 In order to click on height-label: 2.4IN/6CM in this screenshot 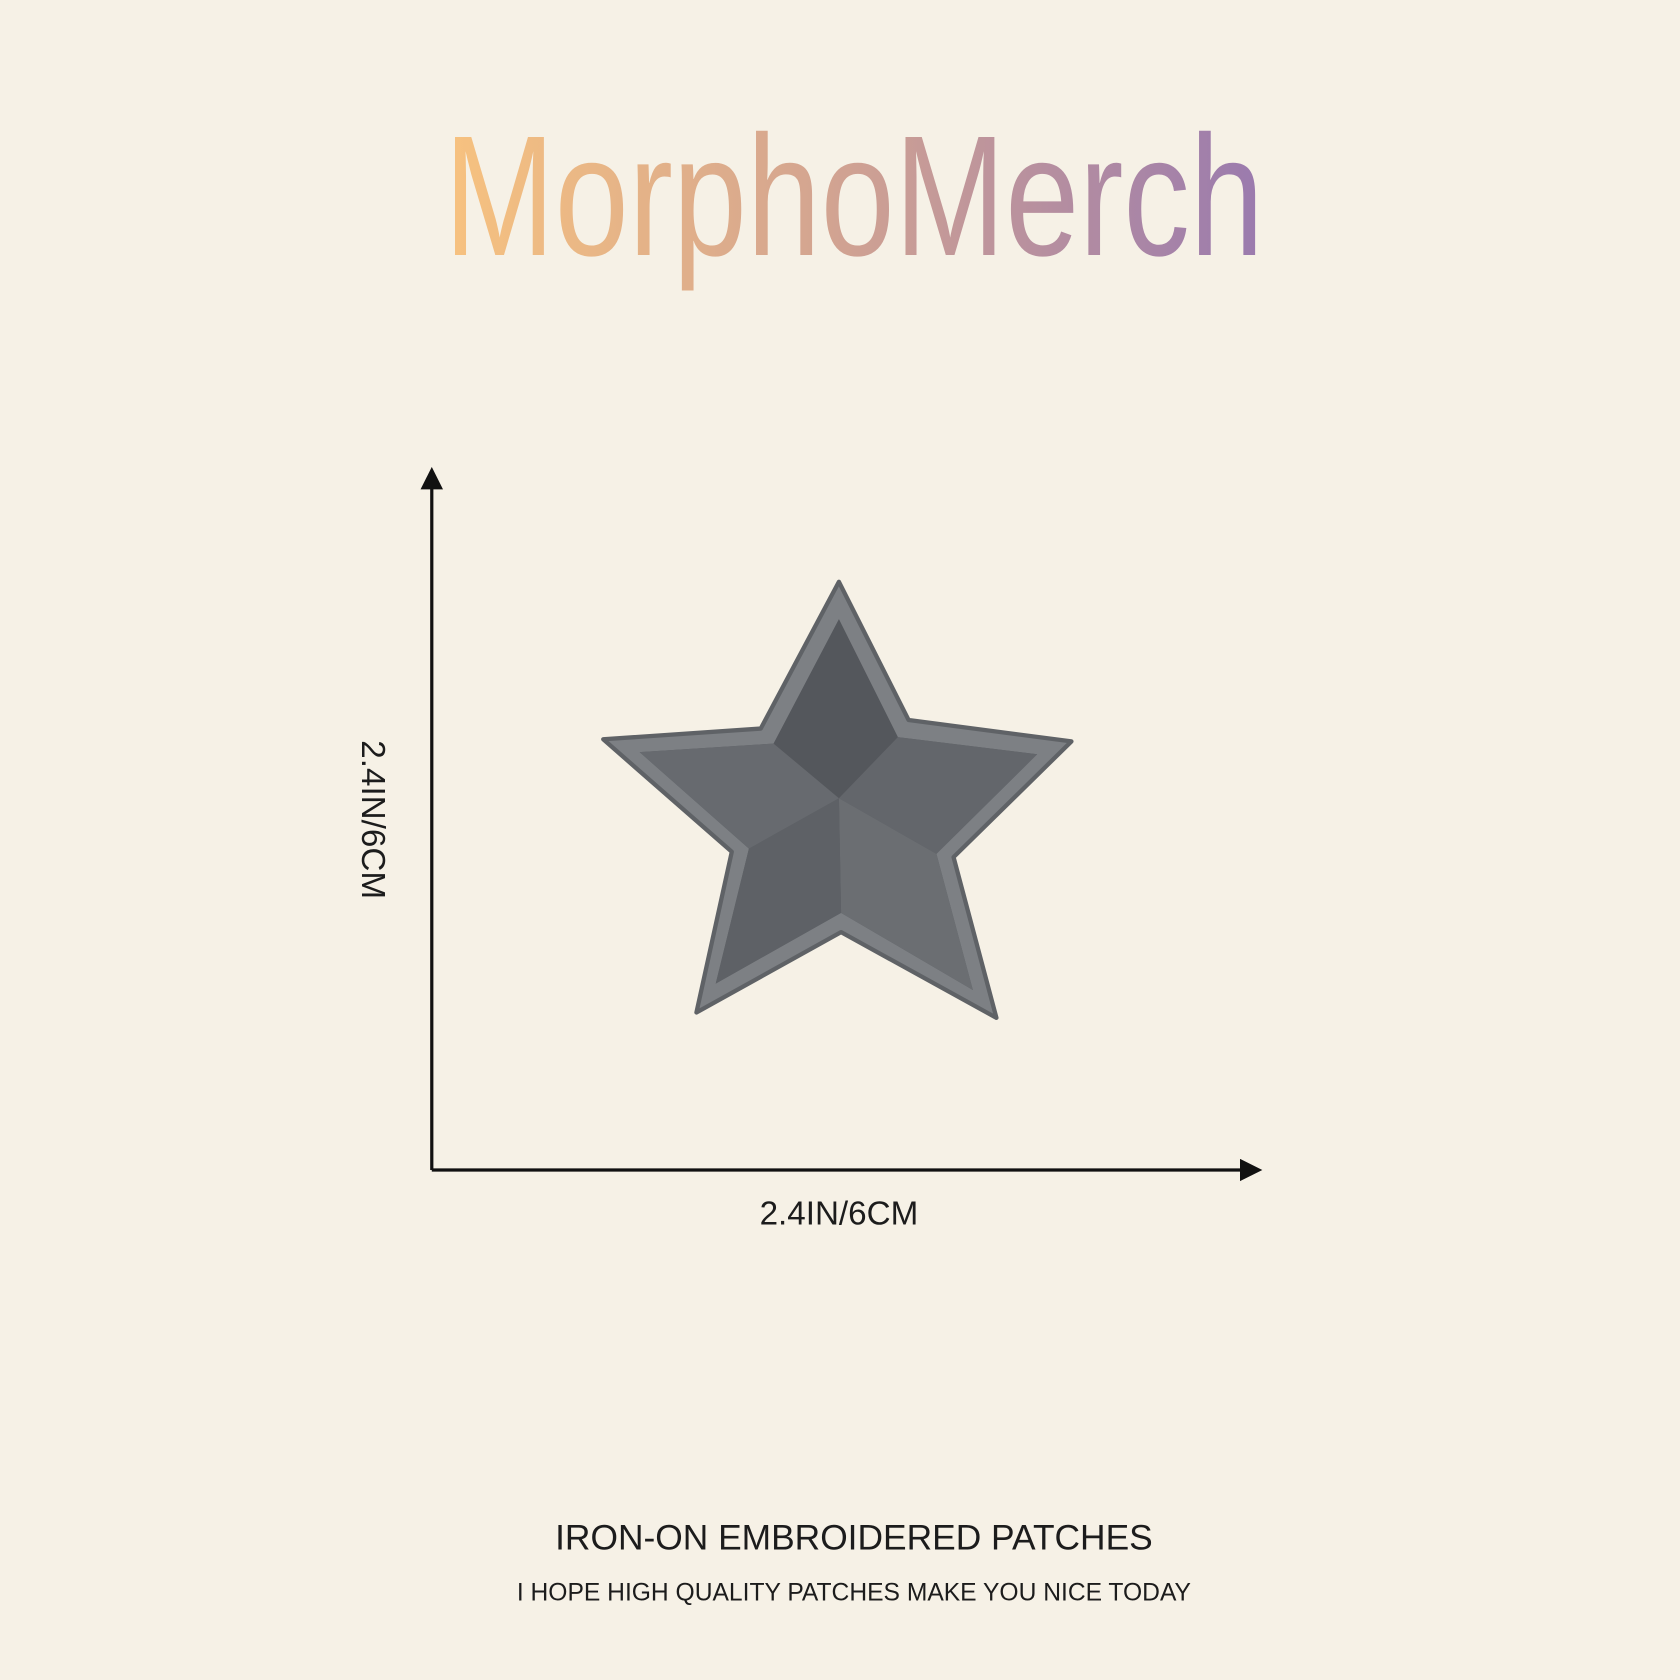, I will do `click(372, 819)`.